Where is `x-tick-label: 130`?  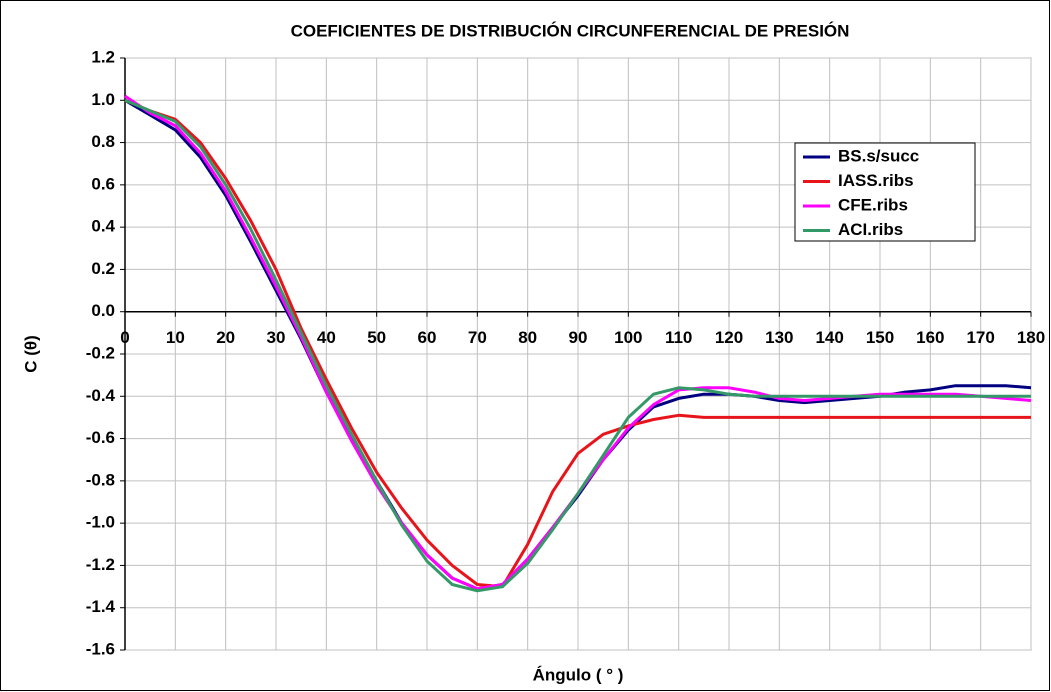
x-tick-label: 130 is located at coordinates (779, 337).